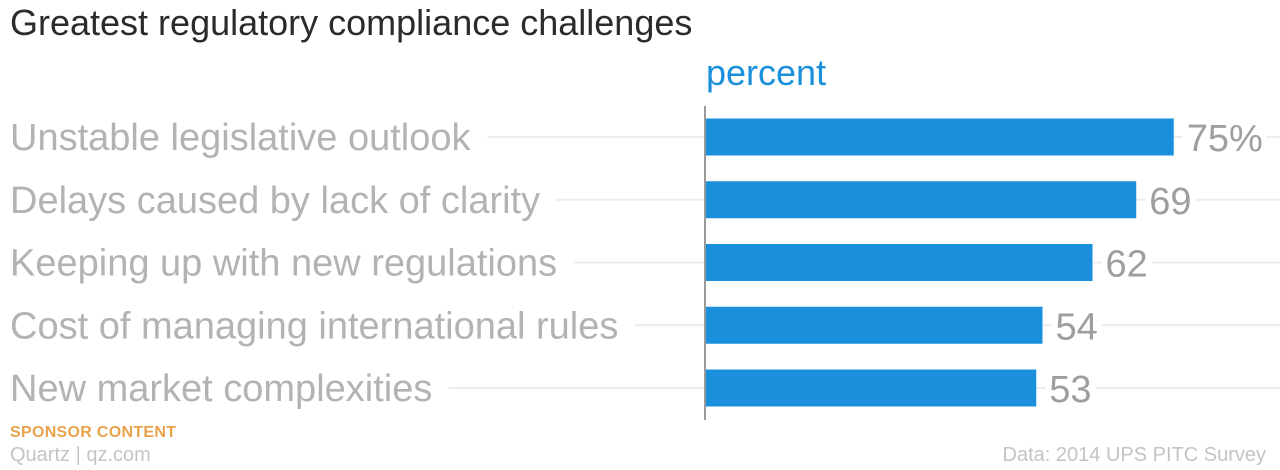  Describe the element at coordinates (221, 389) in the screenshot. I see `category-label: New market complexities` at that location.